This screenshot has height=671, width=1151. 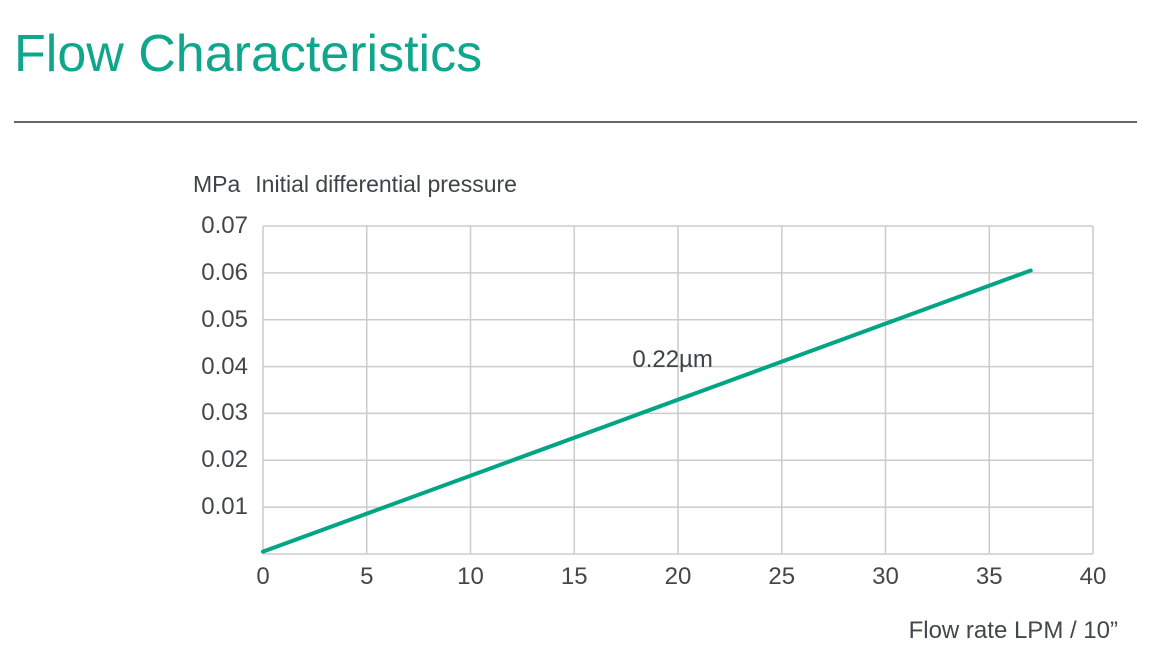 What do you see at coordinates (367, 576) in the screenshot?
I see `x-tick-label: 5` at bounding box center [367, 576].